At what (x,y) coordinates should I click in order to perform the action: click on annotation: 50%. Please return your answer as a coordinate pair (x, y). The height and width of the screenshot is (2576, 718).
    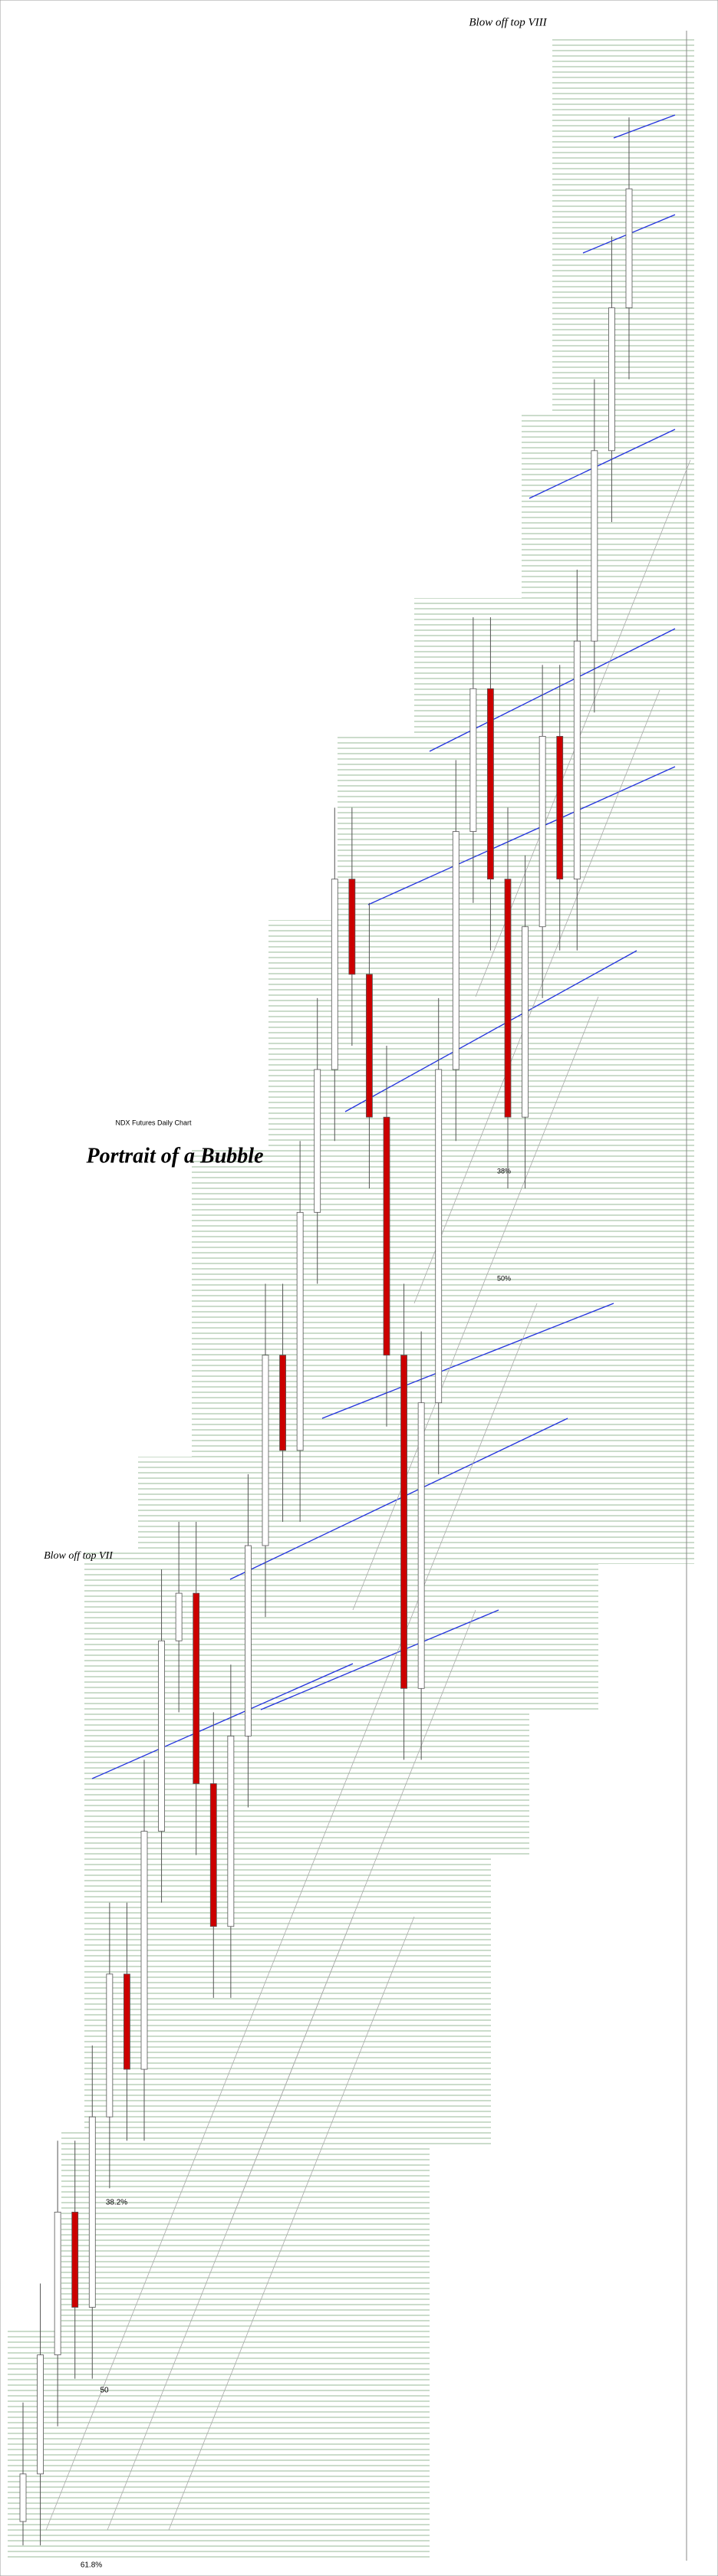
    Looking at the image, I should click on (504, 1278).